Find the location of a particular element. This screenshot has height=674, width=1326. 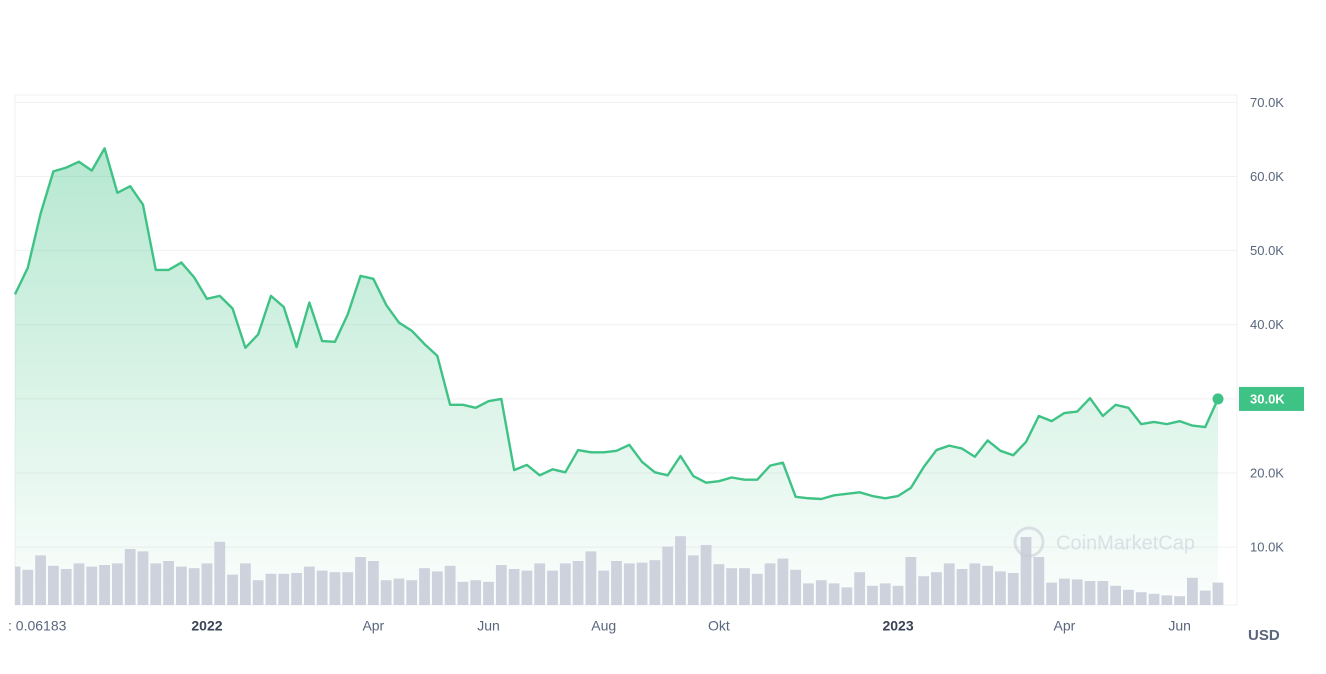

watermark-logo is located at coordinates (1029, 542).